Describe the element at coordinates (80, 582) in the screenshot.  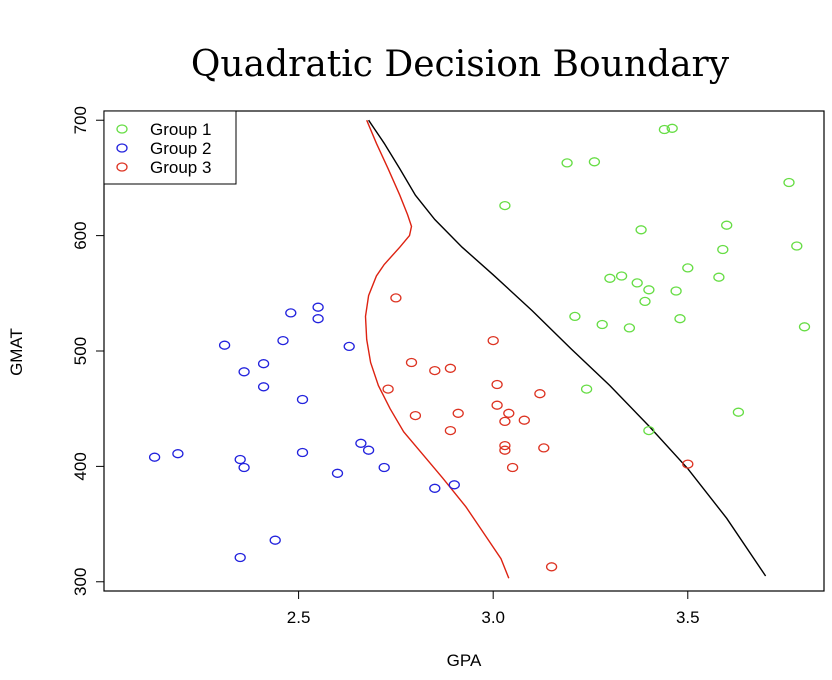
I see `y-tick-label: 300` at that location.